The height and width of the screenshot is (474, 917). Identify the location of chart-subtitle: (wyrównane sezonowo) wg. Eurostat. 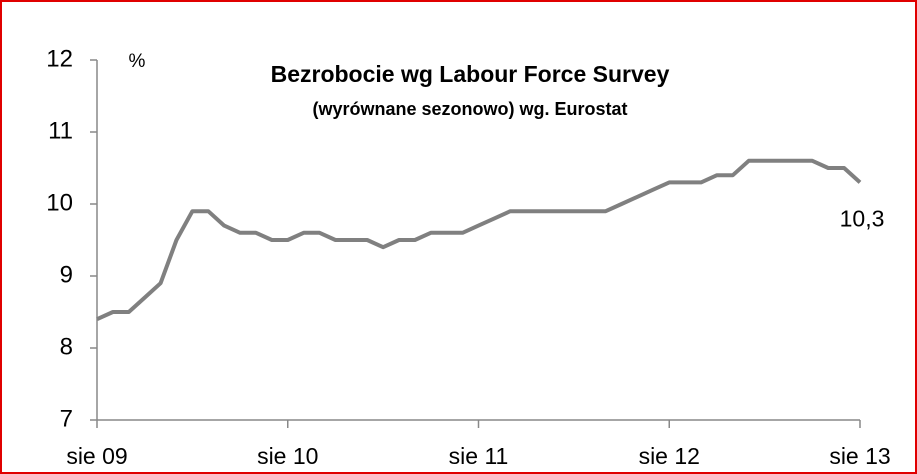
(469, 109).